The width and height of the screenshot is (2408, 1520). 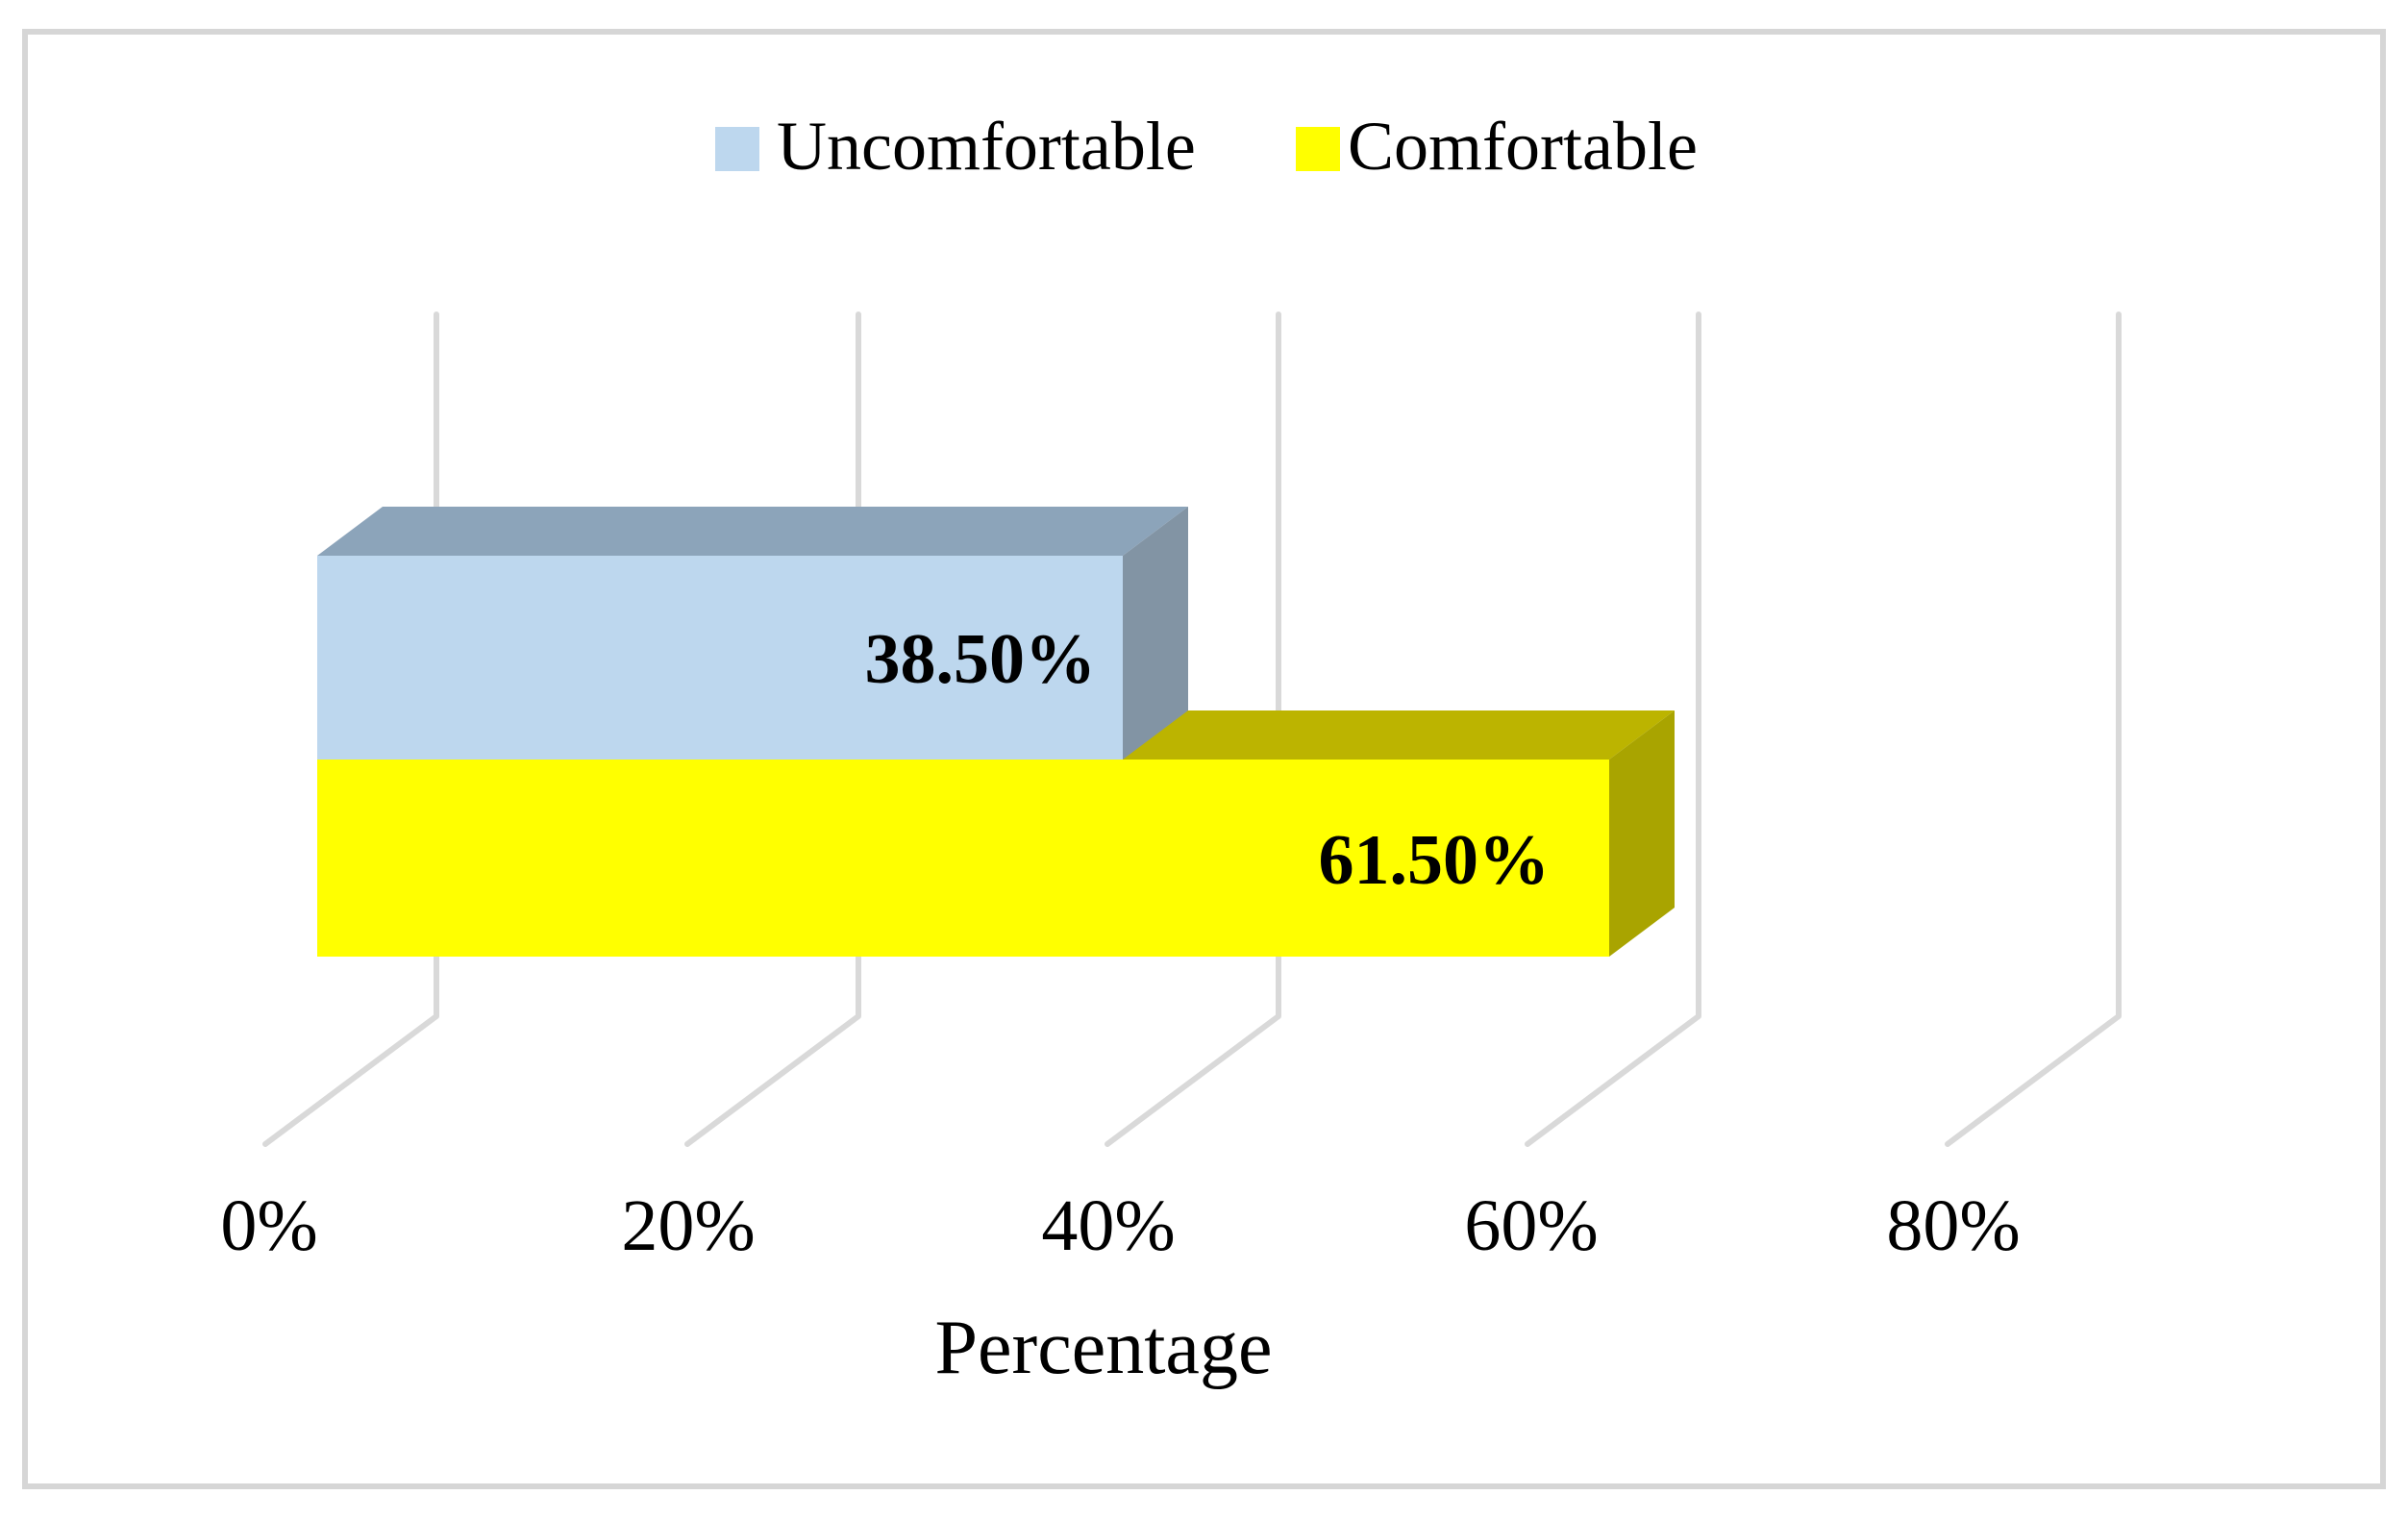 I want to click on bar-uncomfortable-top-face, so click(x=752, y=531).